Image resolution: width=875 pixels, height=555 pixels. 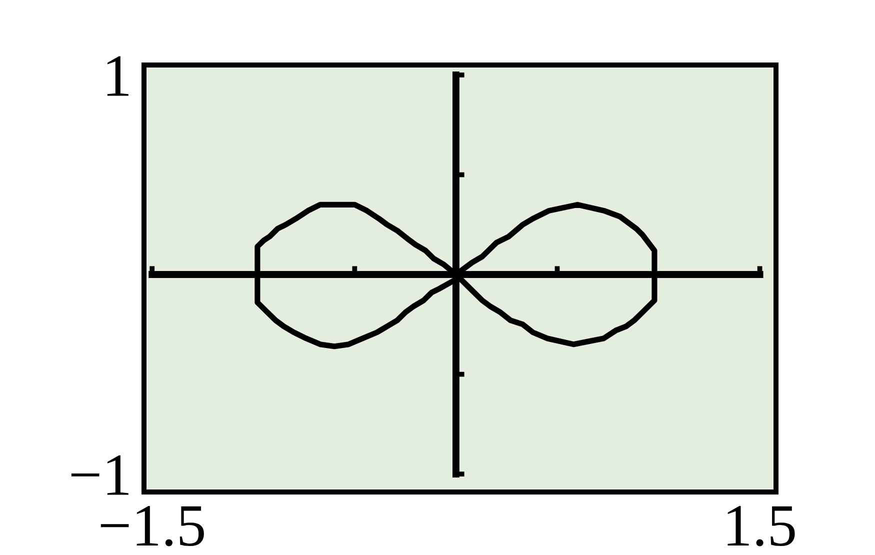 What do you see at coordinates (152, 526) in the screenshot?
I see `x-tick-label: −1.5` at bounding box center [152, 526].